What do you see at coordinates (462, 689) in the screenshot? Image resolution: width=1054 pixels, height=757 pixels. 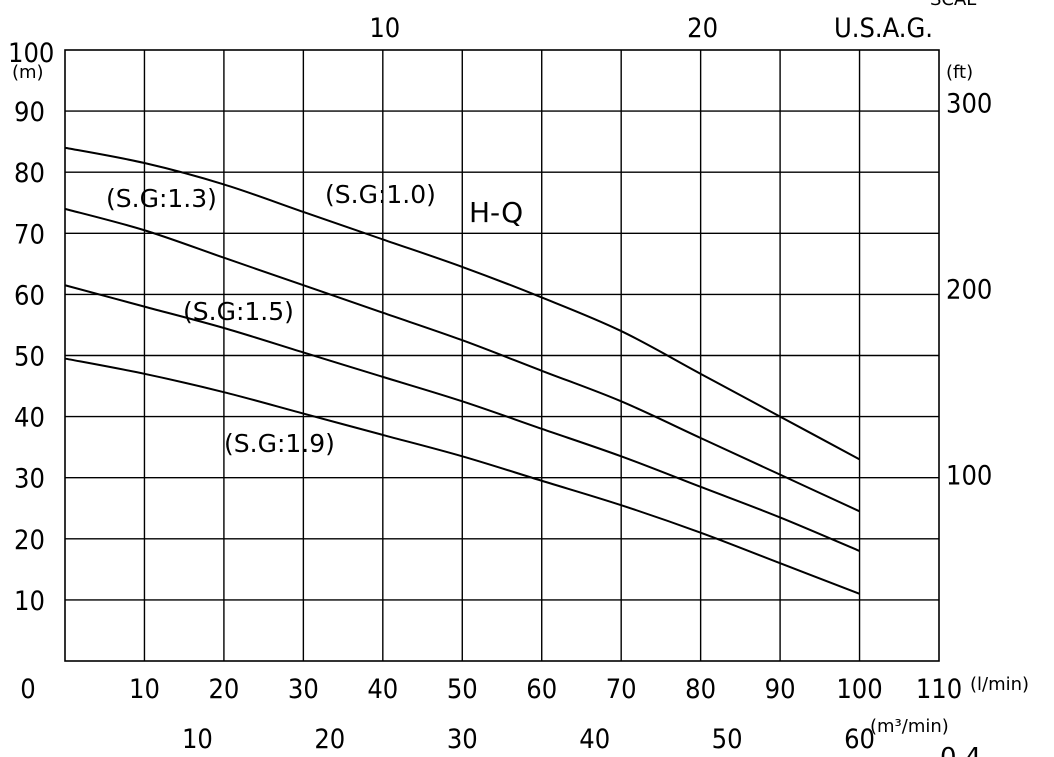 I see `x-tick-label: 50` at bounding box center [462, 689].